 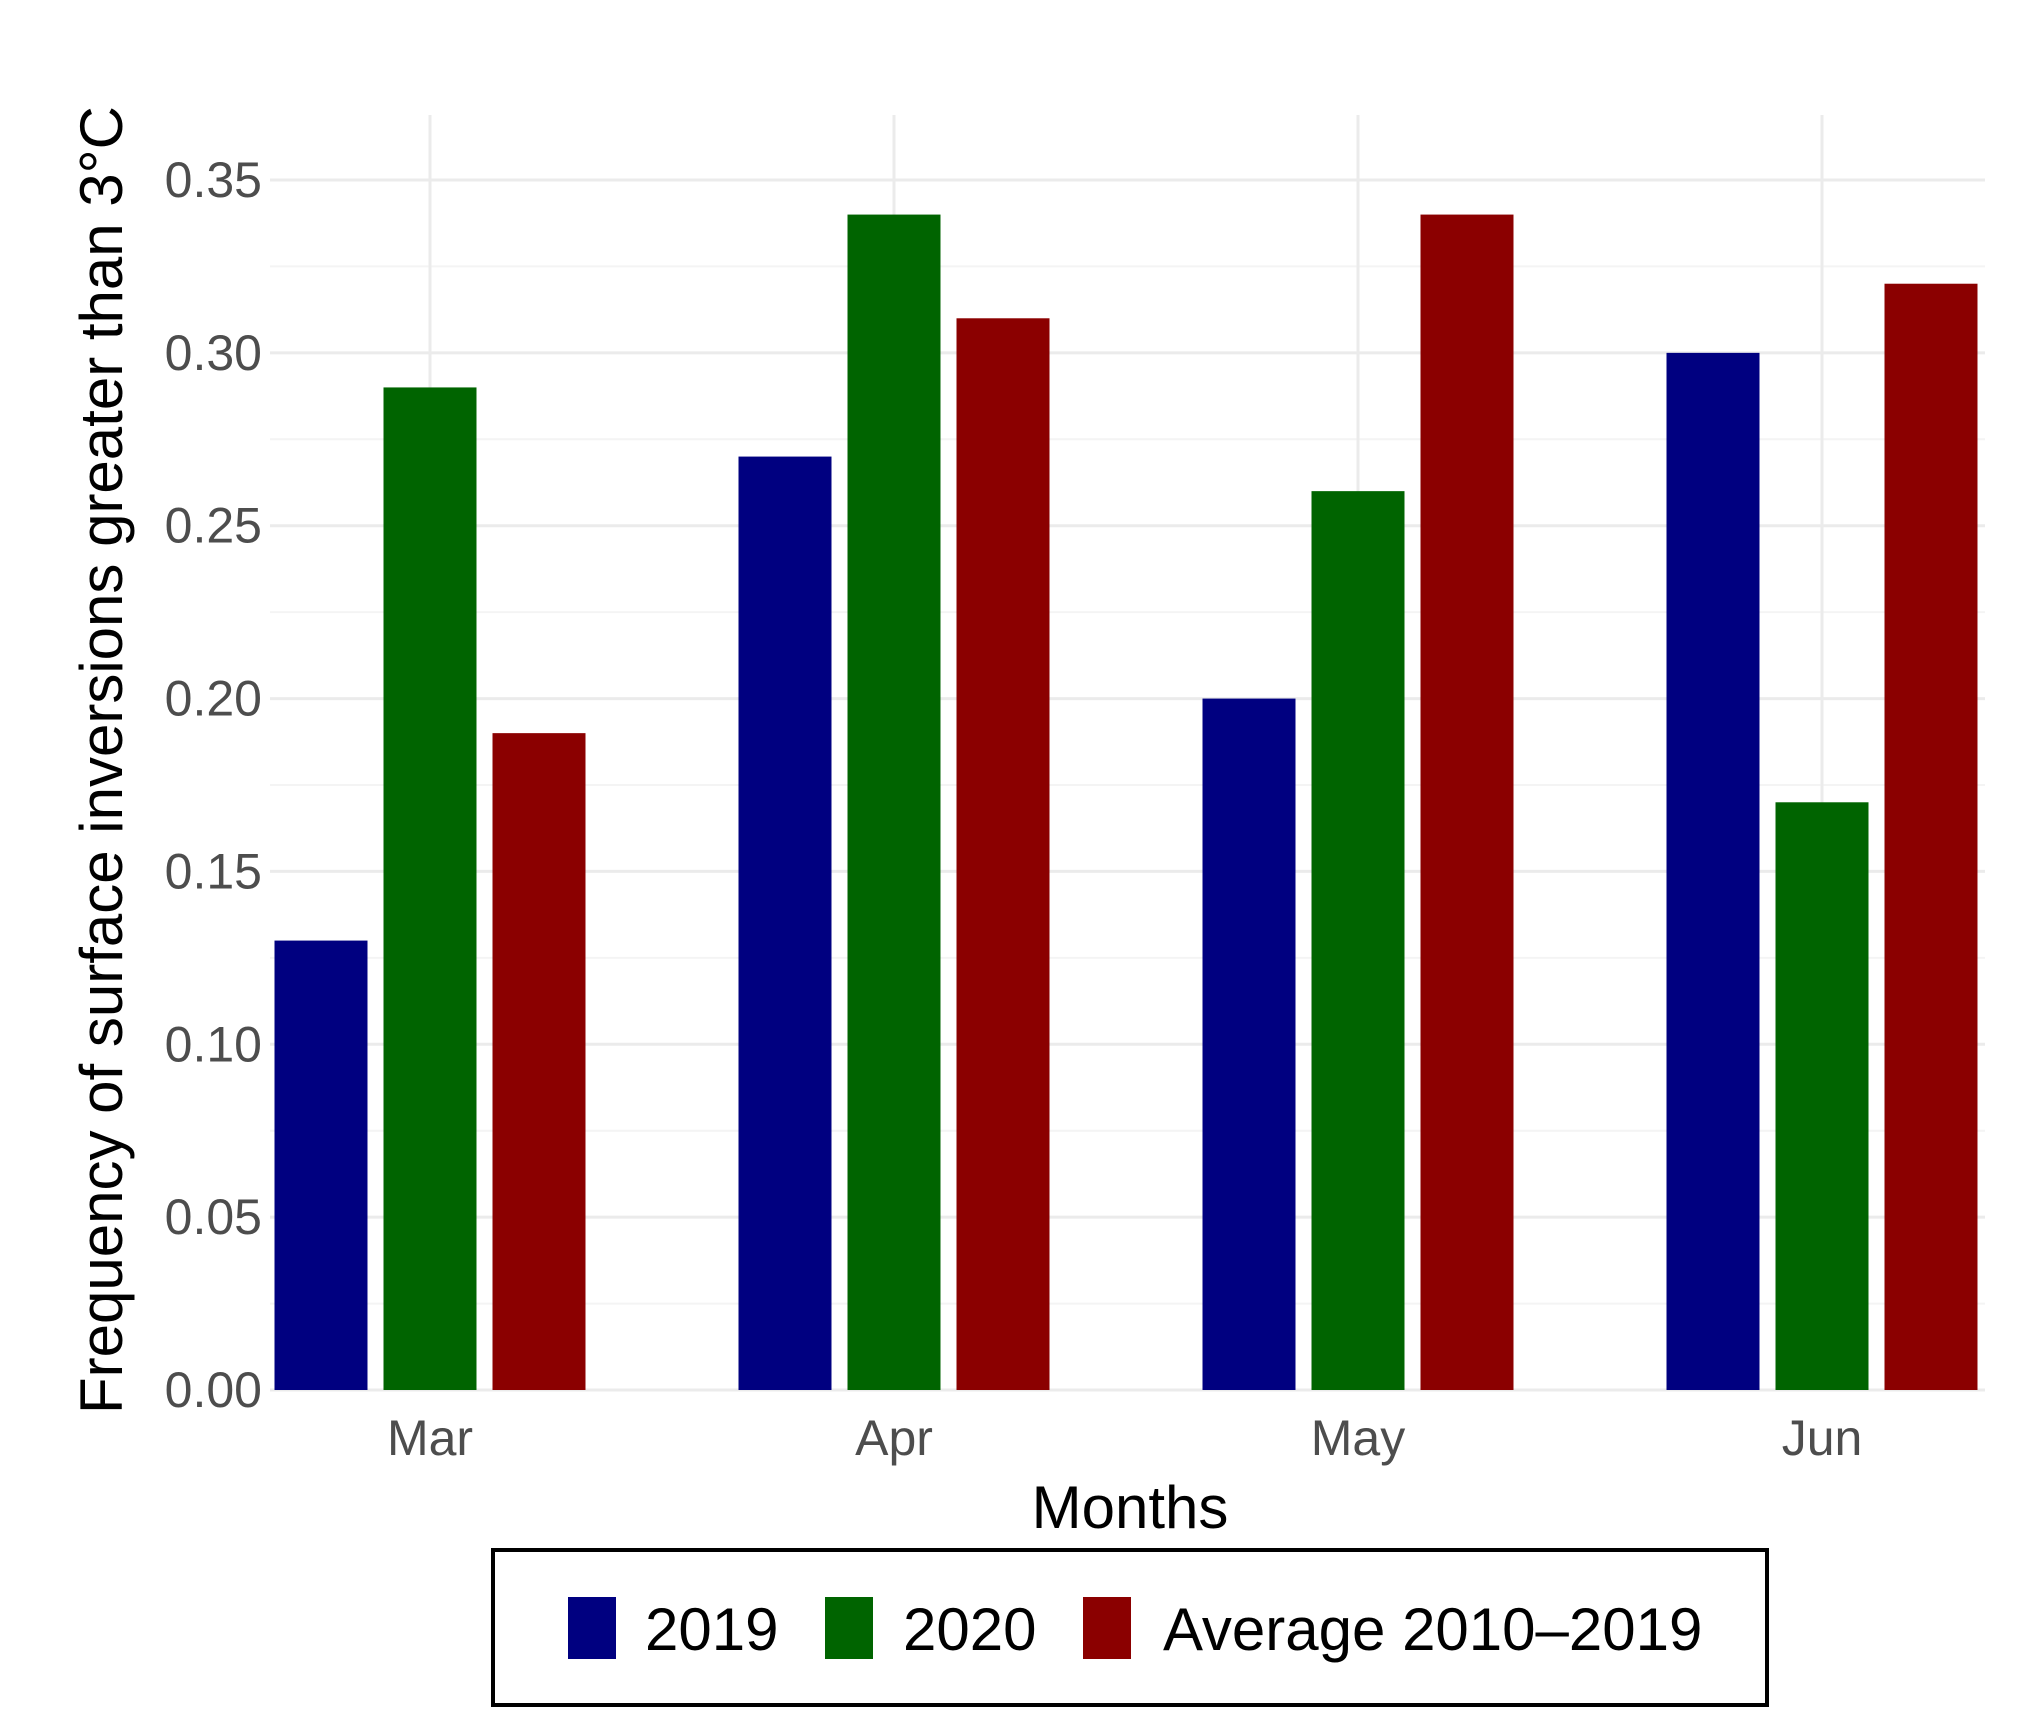 What do you see at coordinates (1467, 802) in the screenshot?
I see `bar-may-average-2010-2019` at bounding box center [1467, 802].